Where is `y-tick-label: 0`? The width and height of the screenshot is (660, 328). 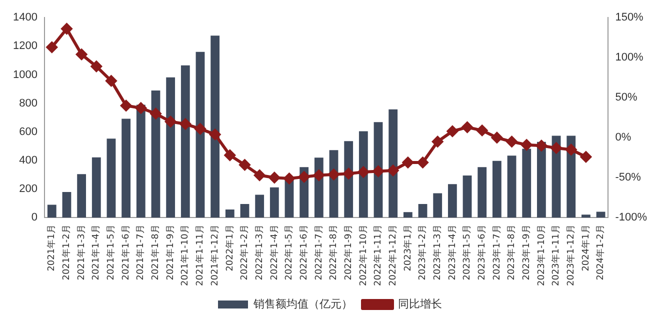 y-tick-label: 0 is located at coordinates (34, 218).